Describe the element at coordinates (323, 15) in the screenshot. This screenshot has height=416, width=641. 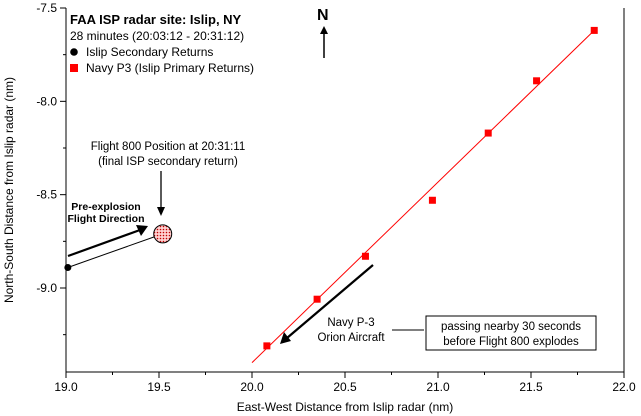
I see `north-label: N` at that location.